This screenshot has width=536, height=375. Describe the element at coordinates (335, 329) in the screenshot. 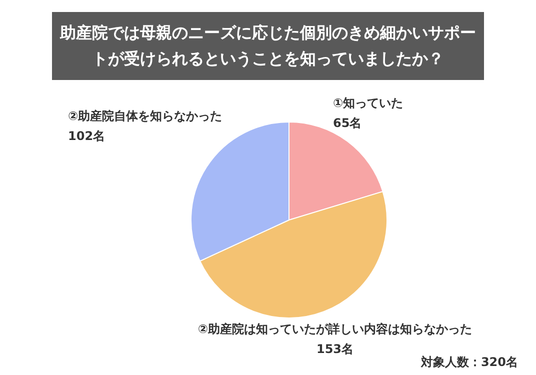

I see `slice-label: ②助産院は知っていたが詳しい内容は知らなかった` at that location.